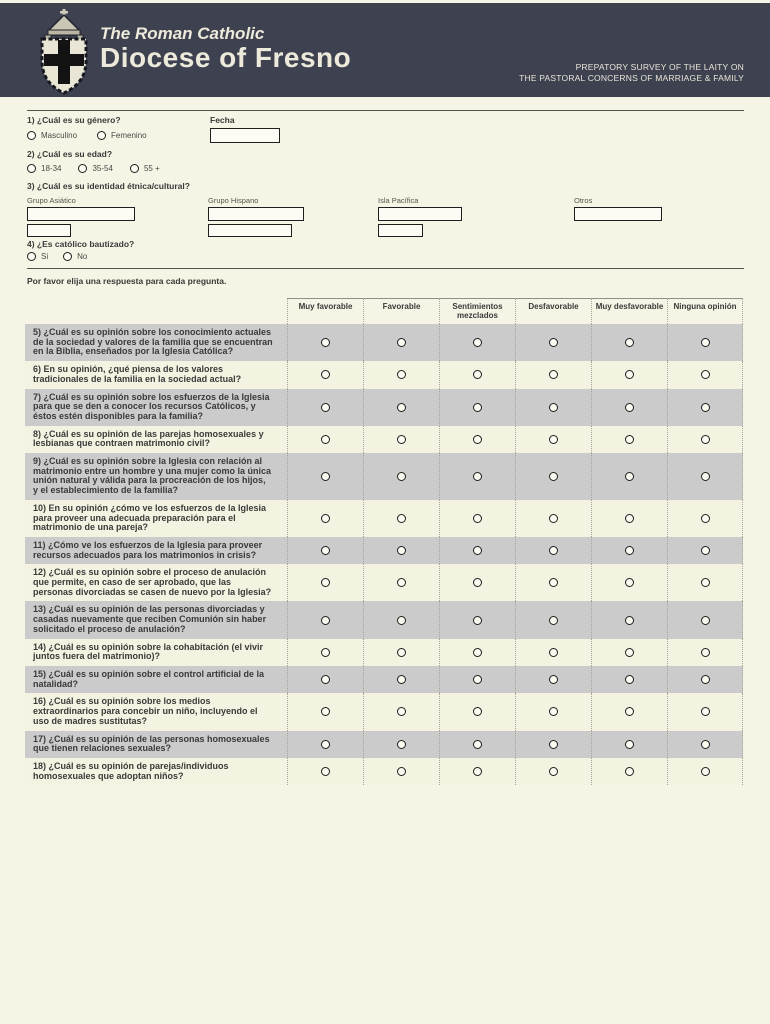 The image size is (770, 1024). What do you see at coordinates (122, 135) in the screenshot?
I see `gender-option-femenino: Femenino` at bounding box center [122, 135].